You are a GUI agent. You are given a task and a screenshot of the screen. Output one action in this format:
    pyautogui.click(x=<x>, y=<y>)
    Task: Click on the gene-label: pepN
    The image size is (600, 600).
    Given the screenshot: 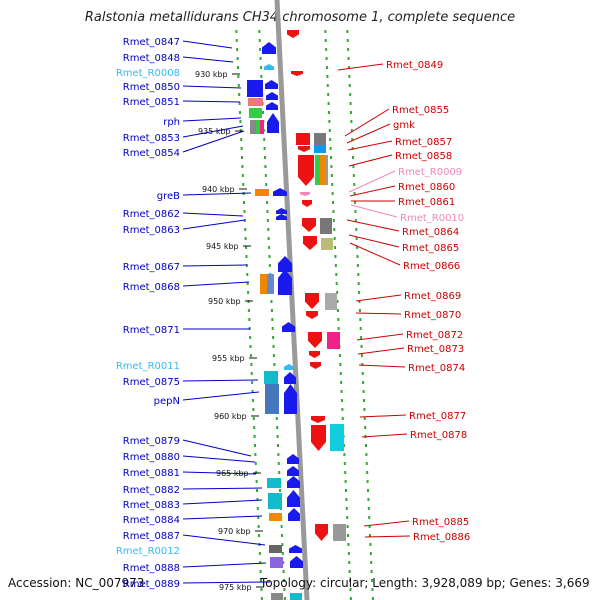 What is the action you would take?
    pyautogui.click(x=167, y=401)
    